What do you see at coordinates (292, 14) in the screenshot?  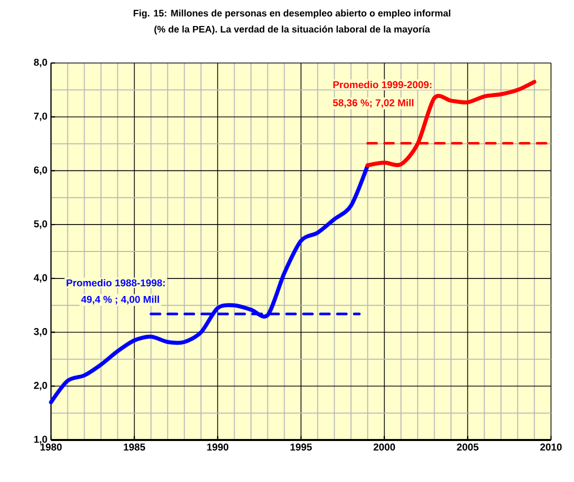 I see `chart-title: Fig. 15: Millones de personas en desempleo abierto o empleo informal` at bounding box center [292, 14].